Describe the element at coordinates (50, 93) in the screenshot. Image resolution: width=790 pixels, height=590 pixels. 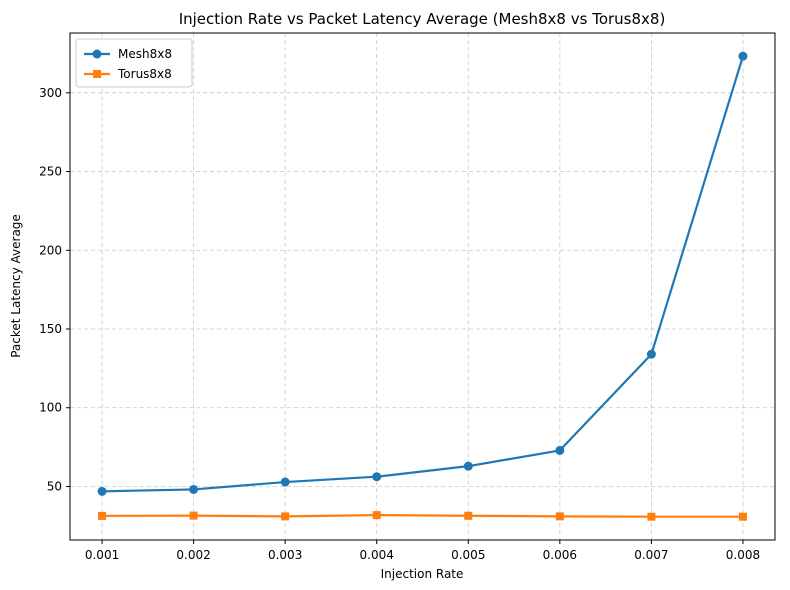
I see `y-tick-label: 300` at that location.